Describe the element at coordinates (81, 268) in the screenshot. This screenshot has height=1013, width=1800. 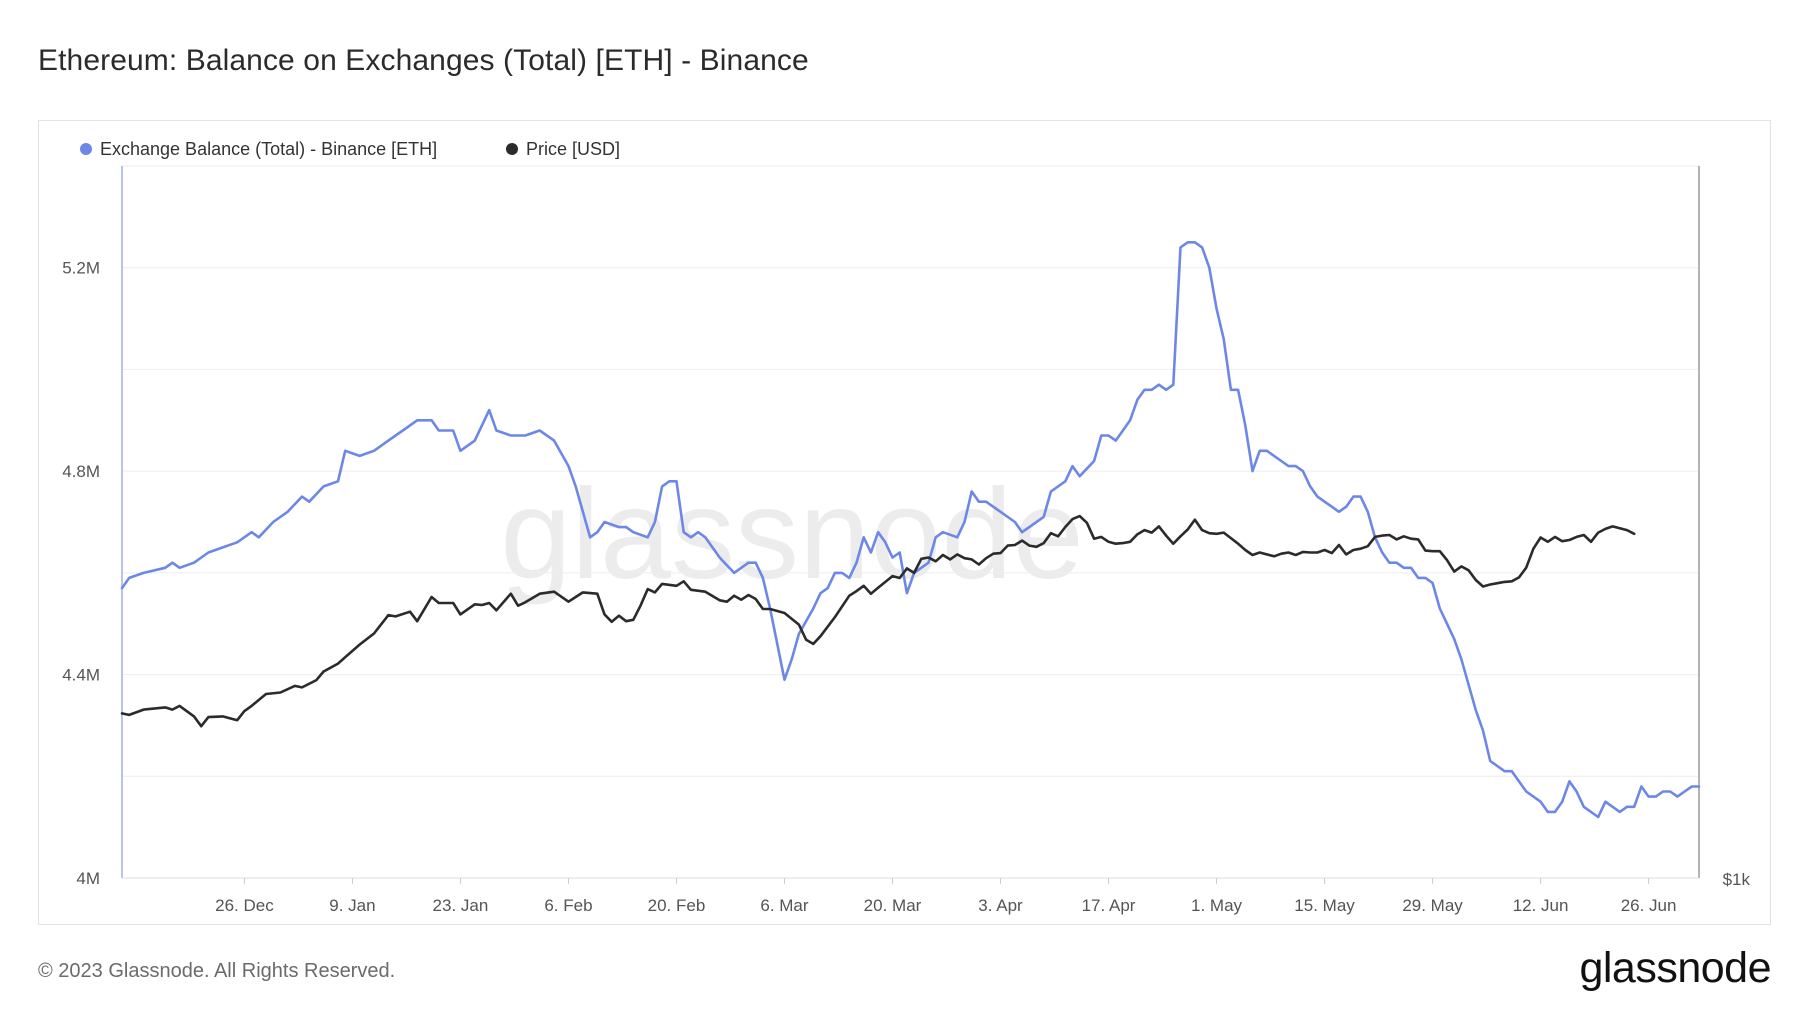
I see `y-left-tick-label: 5.2M` at that location.